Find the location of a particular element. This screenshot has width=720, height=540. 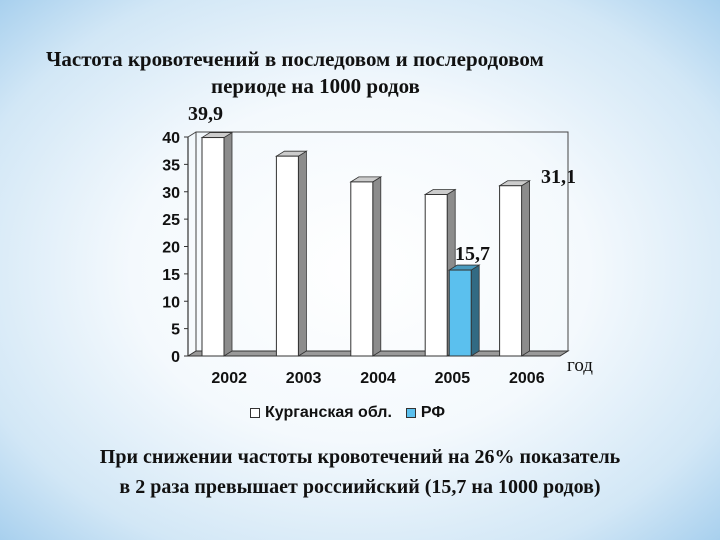

y-tick-label: 5 is located at coordinates (175, 330).